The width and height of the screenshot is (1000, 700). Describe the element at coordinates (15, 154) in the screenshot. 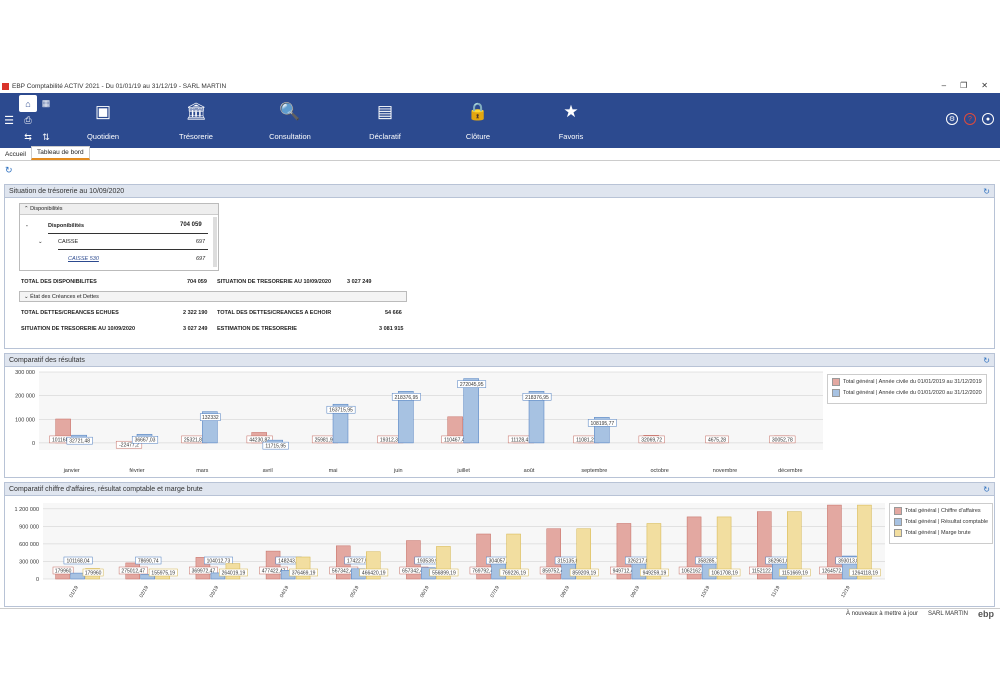

I see `tab-accueil: Accueil` at that location.